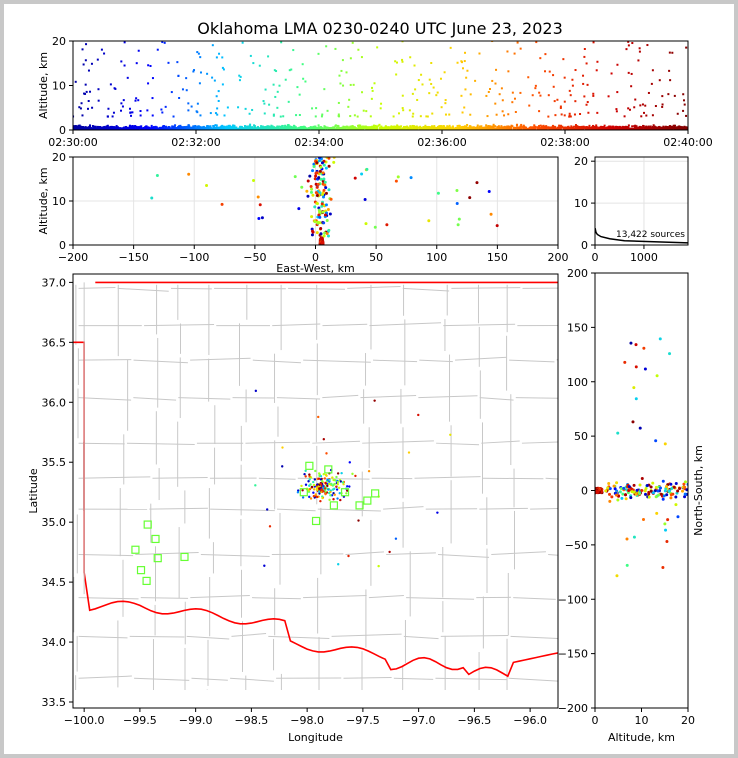  Describe the element at coordinates (595, 257) in the screenshot. I see `x-tick-label: 0` at that location.